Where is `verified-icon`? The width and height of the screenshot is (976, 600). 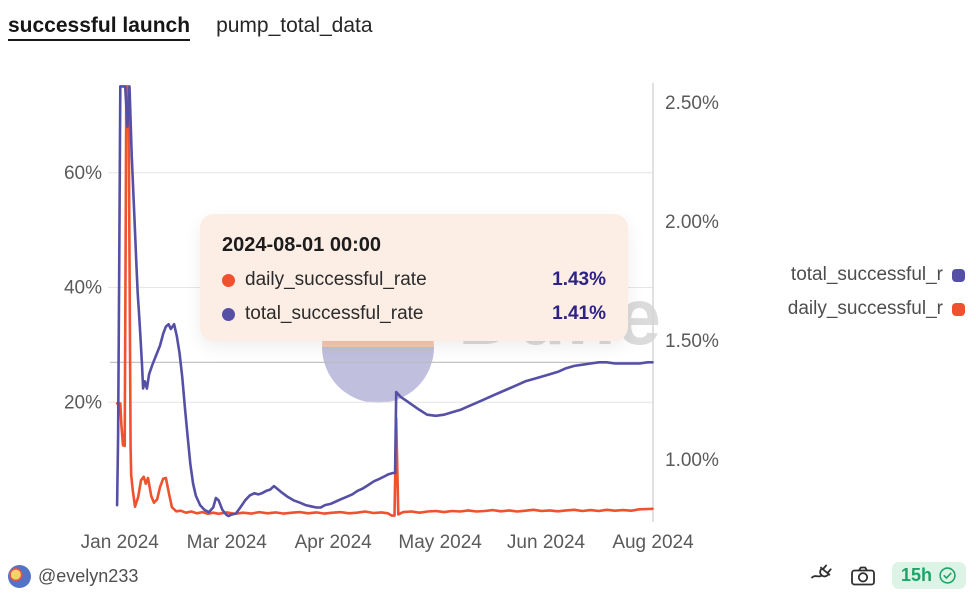 verified-icon is located at coordinates (947, 575).